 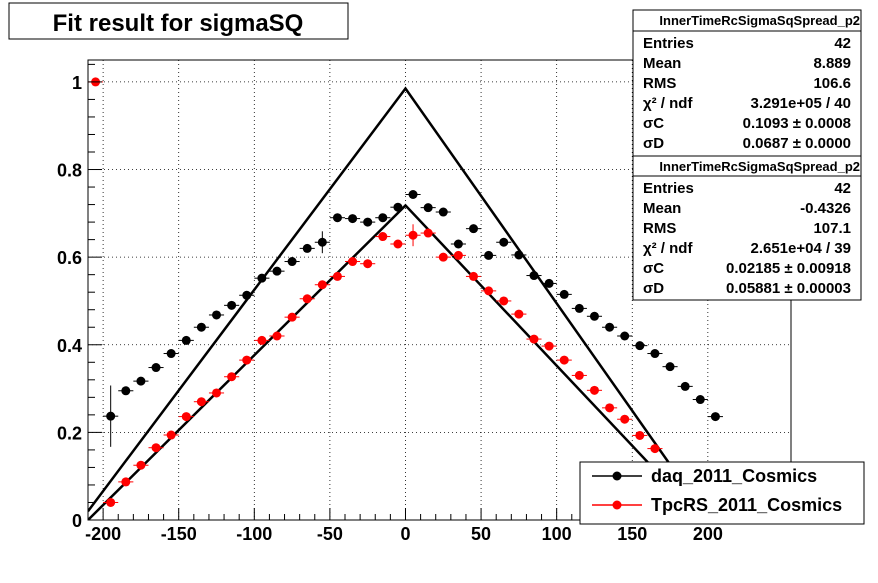 What do you see at coordinates (842, 43) in the screenshot?
I see `stats-value-entries: 42` at bounding box center [842, 43].